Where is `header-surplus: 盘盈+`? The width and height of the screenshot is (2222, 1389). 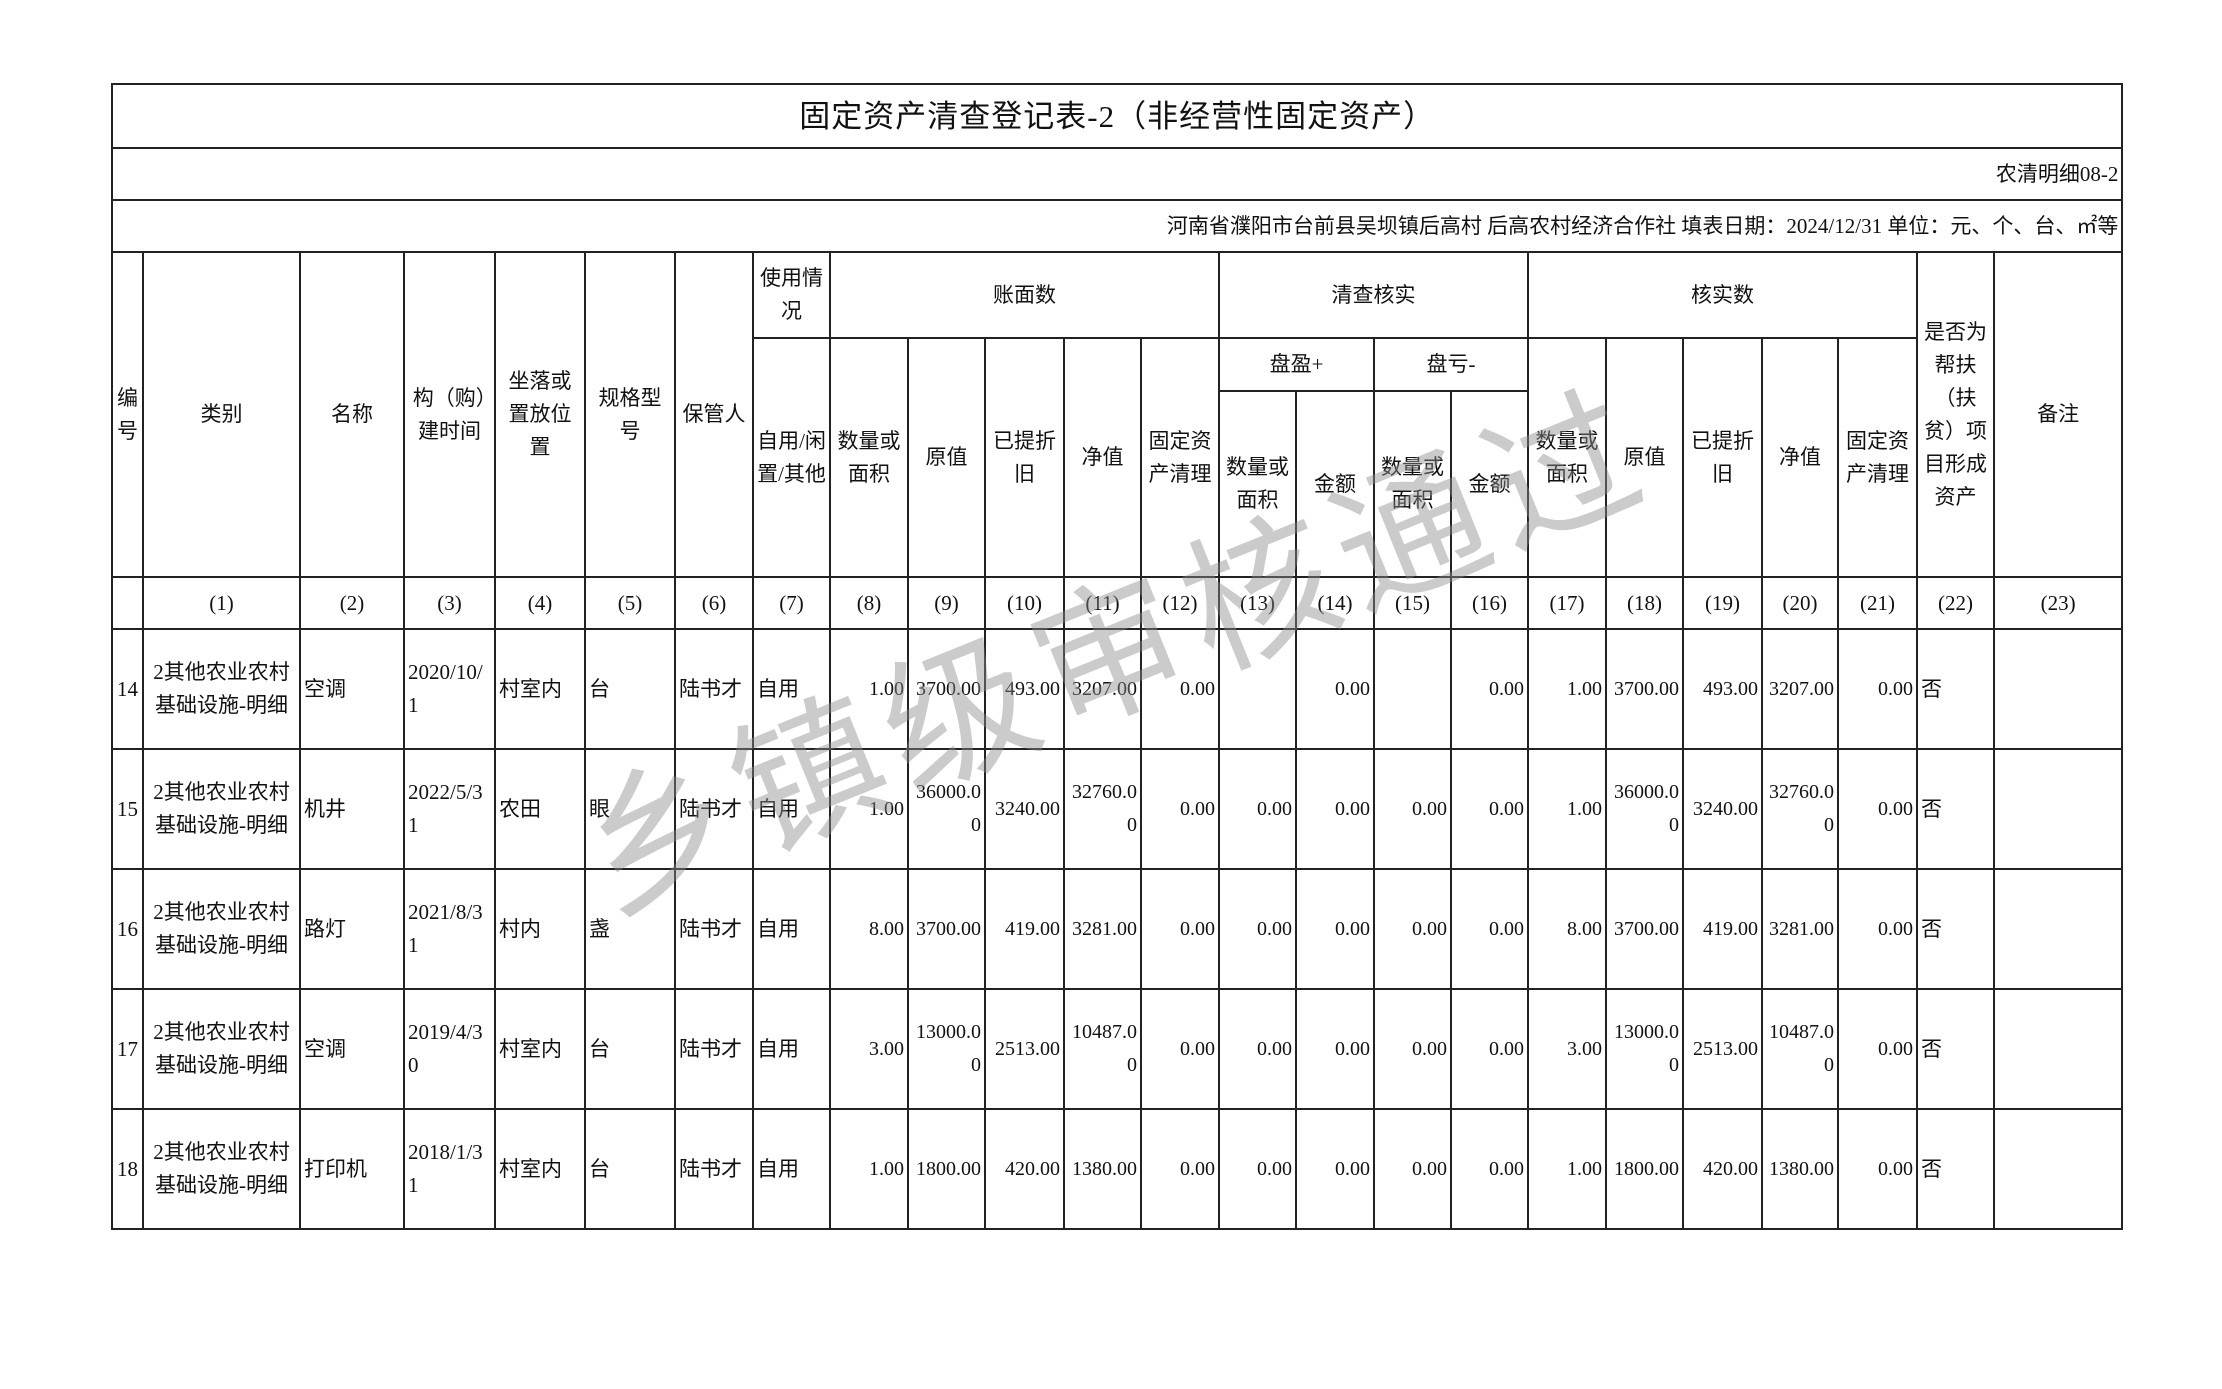
header-surplus: 盘盈+ is located at coordinates (1296, 364).